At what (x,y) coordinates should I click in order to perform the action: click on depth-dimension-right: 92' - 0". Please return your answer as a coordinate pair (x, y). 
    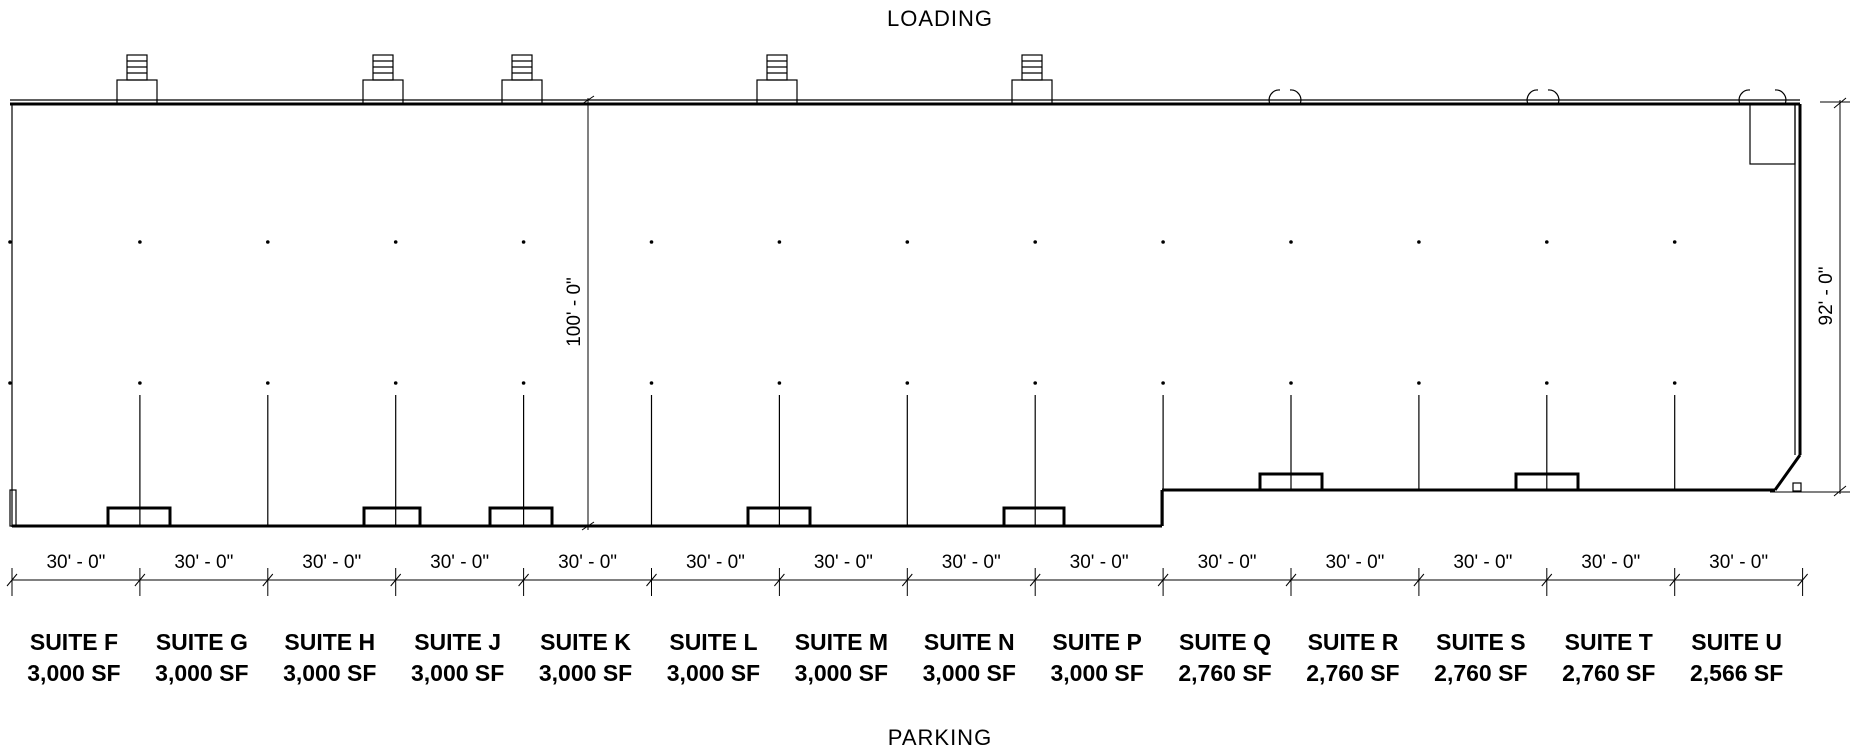
    Looking at the image, I should click on (1810, 297).